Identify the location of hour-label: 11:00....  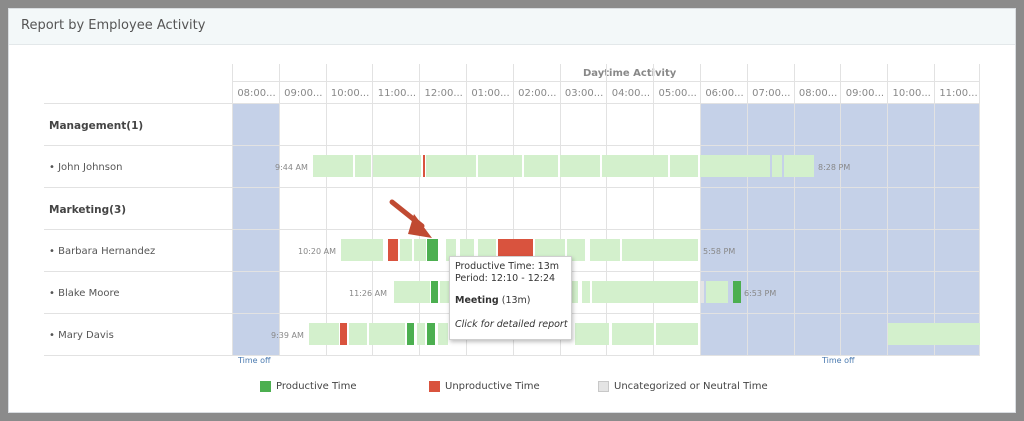
(958, 93).